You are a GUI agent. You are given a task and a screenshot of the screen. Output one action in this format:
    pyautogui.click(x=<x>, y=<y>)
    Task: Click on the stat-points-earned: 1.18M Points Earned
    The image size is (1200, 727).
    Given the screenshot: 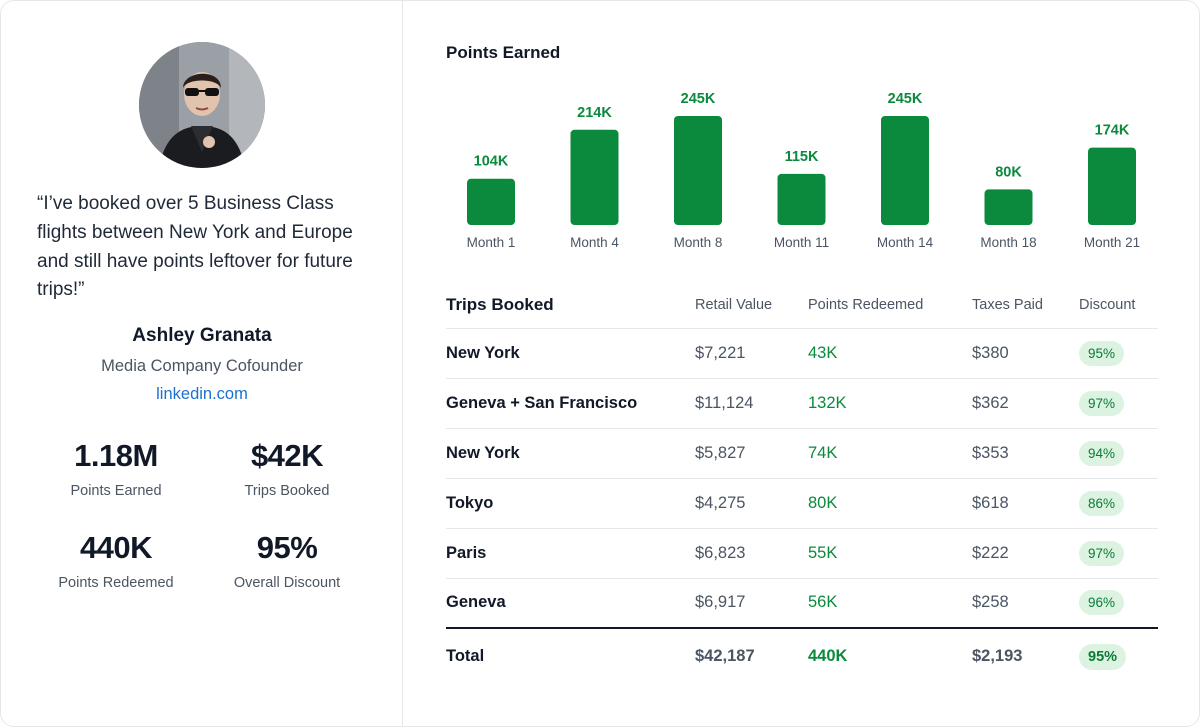 What is the action you would take?
    pyautogui.click(x=116, y=468)
    